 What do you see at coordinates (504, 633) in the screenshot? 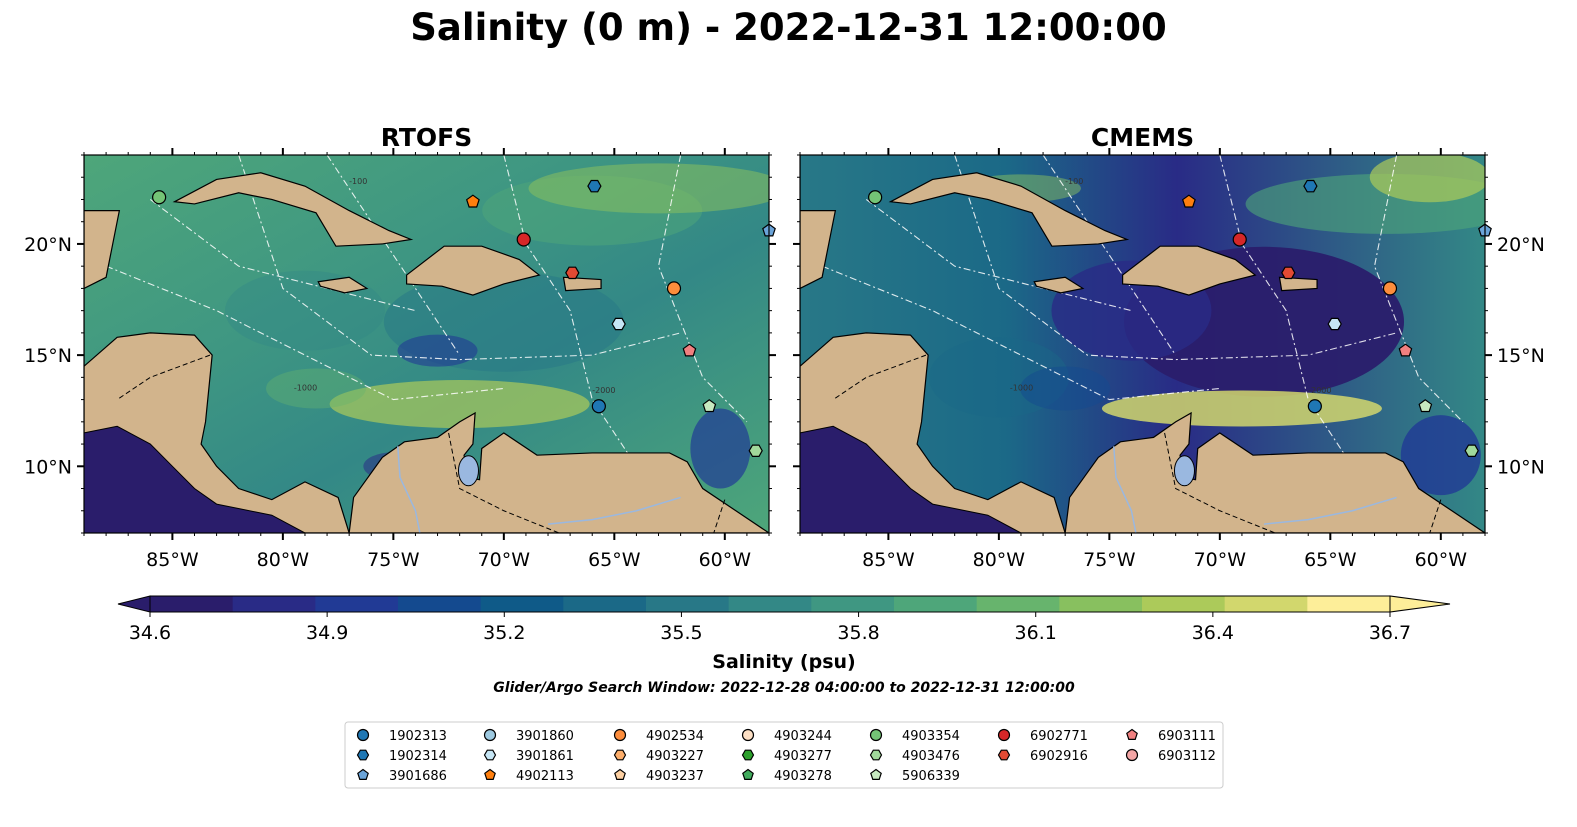
I see `colorbar-tick-label: 35.2` at bounding box center [504, 633].